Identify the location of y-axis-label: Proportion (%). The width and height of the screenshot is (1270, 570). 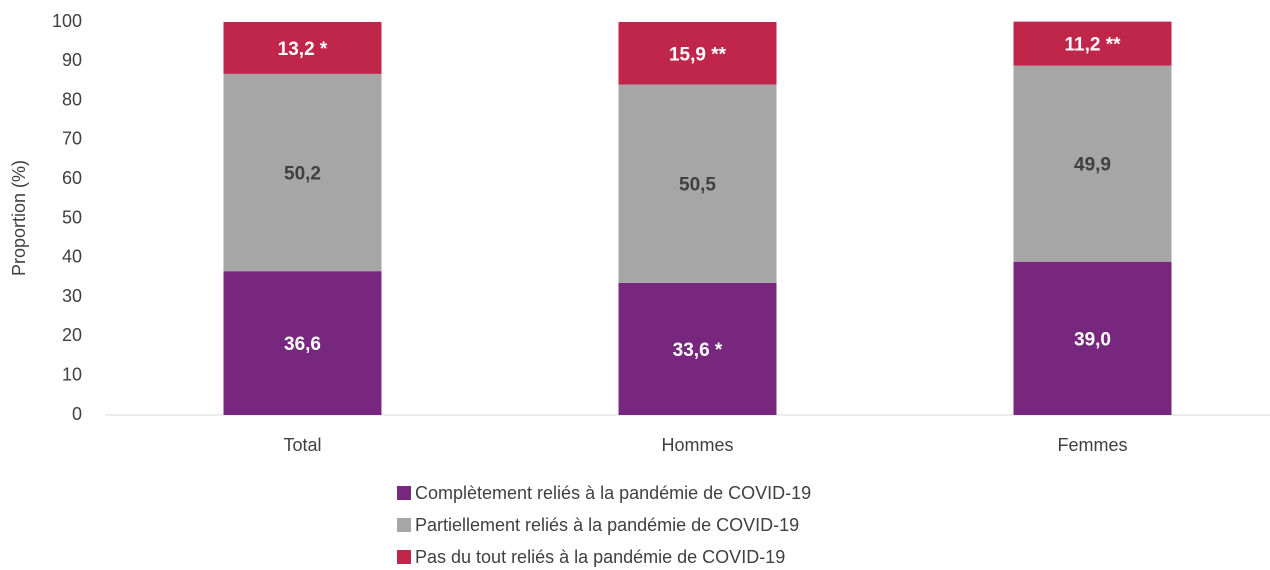
(19, 218).